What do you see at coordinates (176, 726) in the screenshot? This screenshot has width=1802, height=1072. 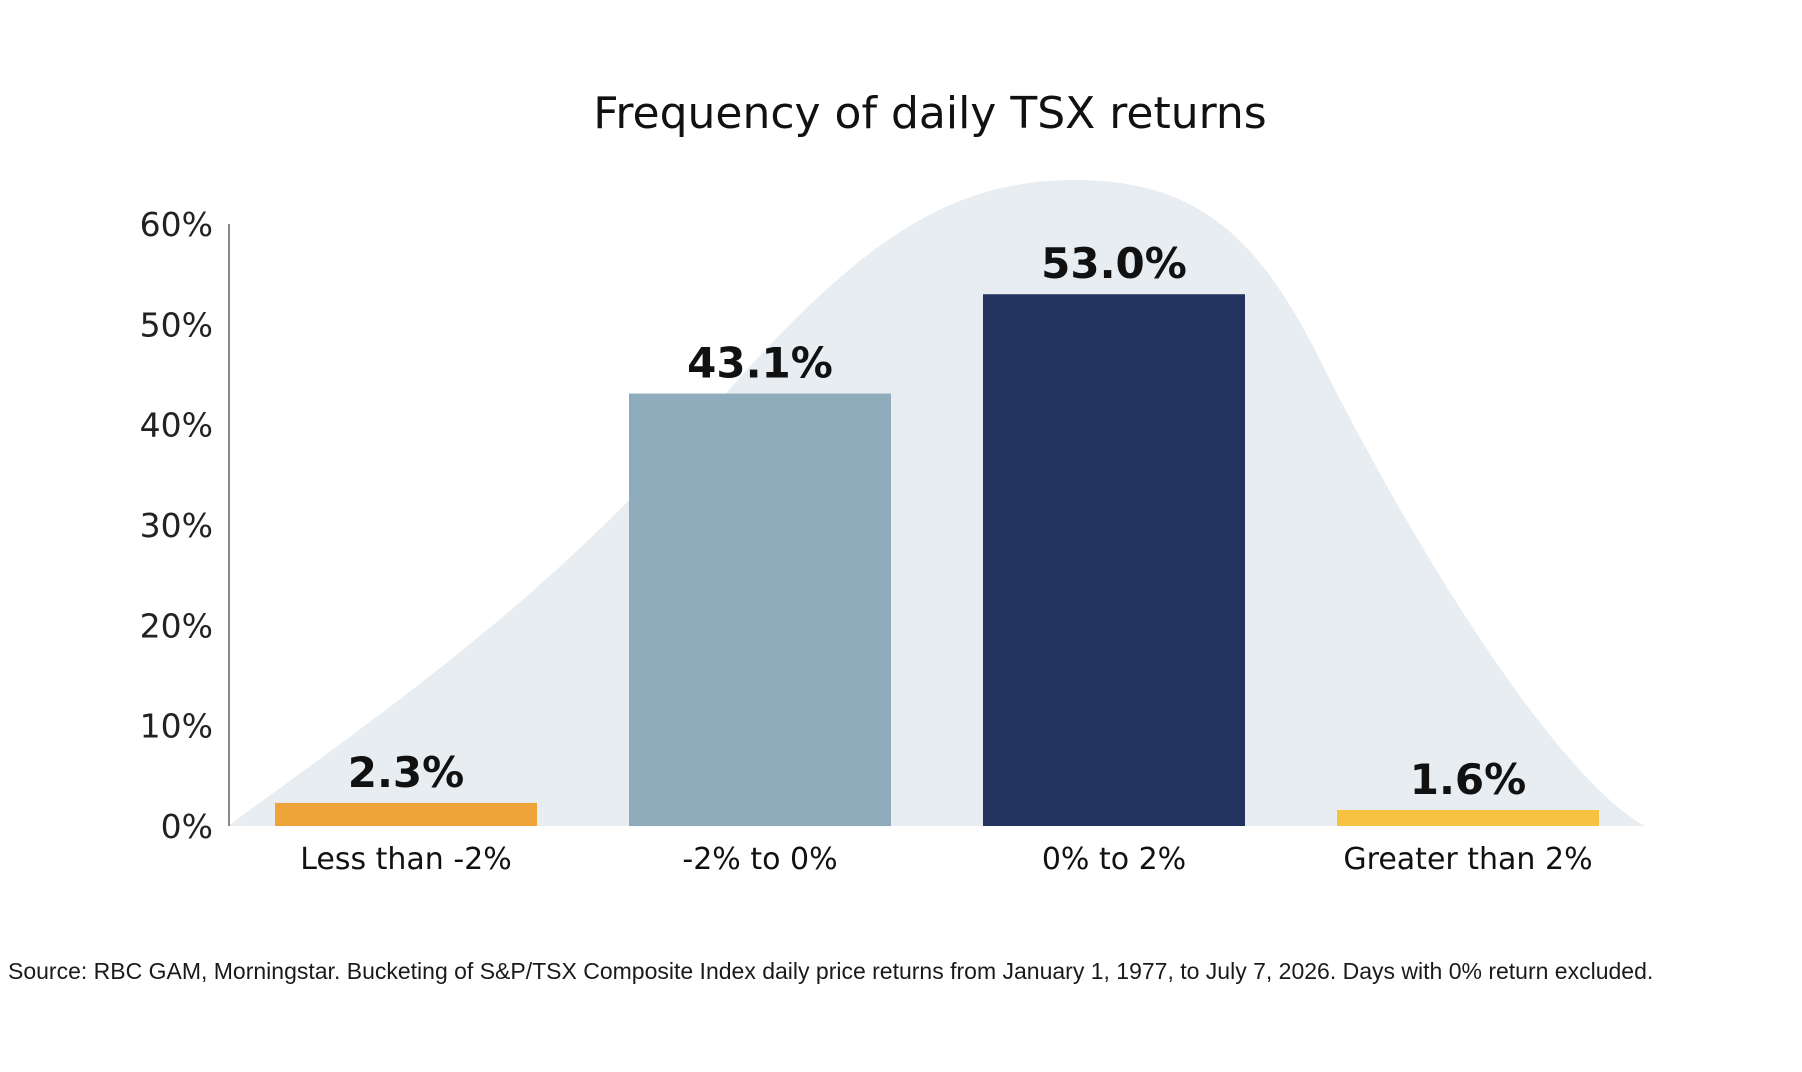 I see `y-tick-label: 10%` at bounding box center [176, 726].